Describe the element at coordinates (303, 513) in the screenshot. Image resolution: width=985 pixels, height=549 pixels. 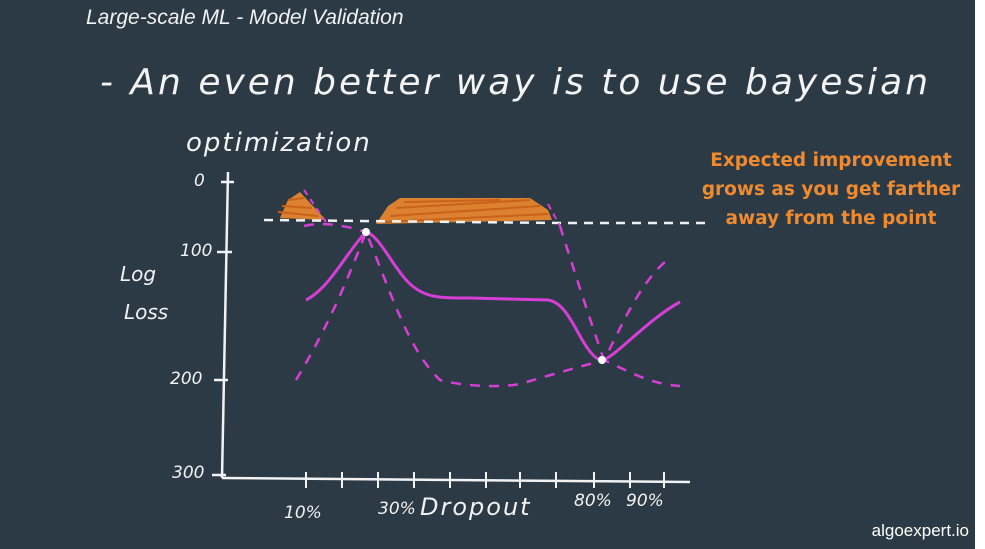
I see `x-tick-label-10: 10%` at that location.